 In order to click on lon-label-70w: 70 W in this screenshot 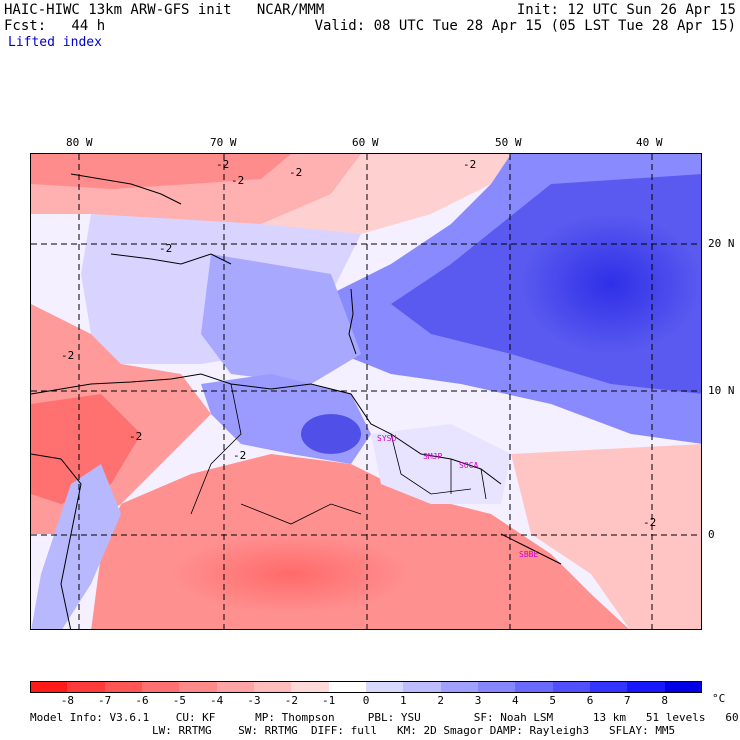, I will do `click(223, 142)`.